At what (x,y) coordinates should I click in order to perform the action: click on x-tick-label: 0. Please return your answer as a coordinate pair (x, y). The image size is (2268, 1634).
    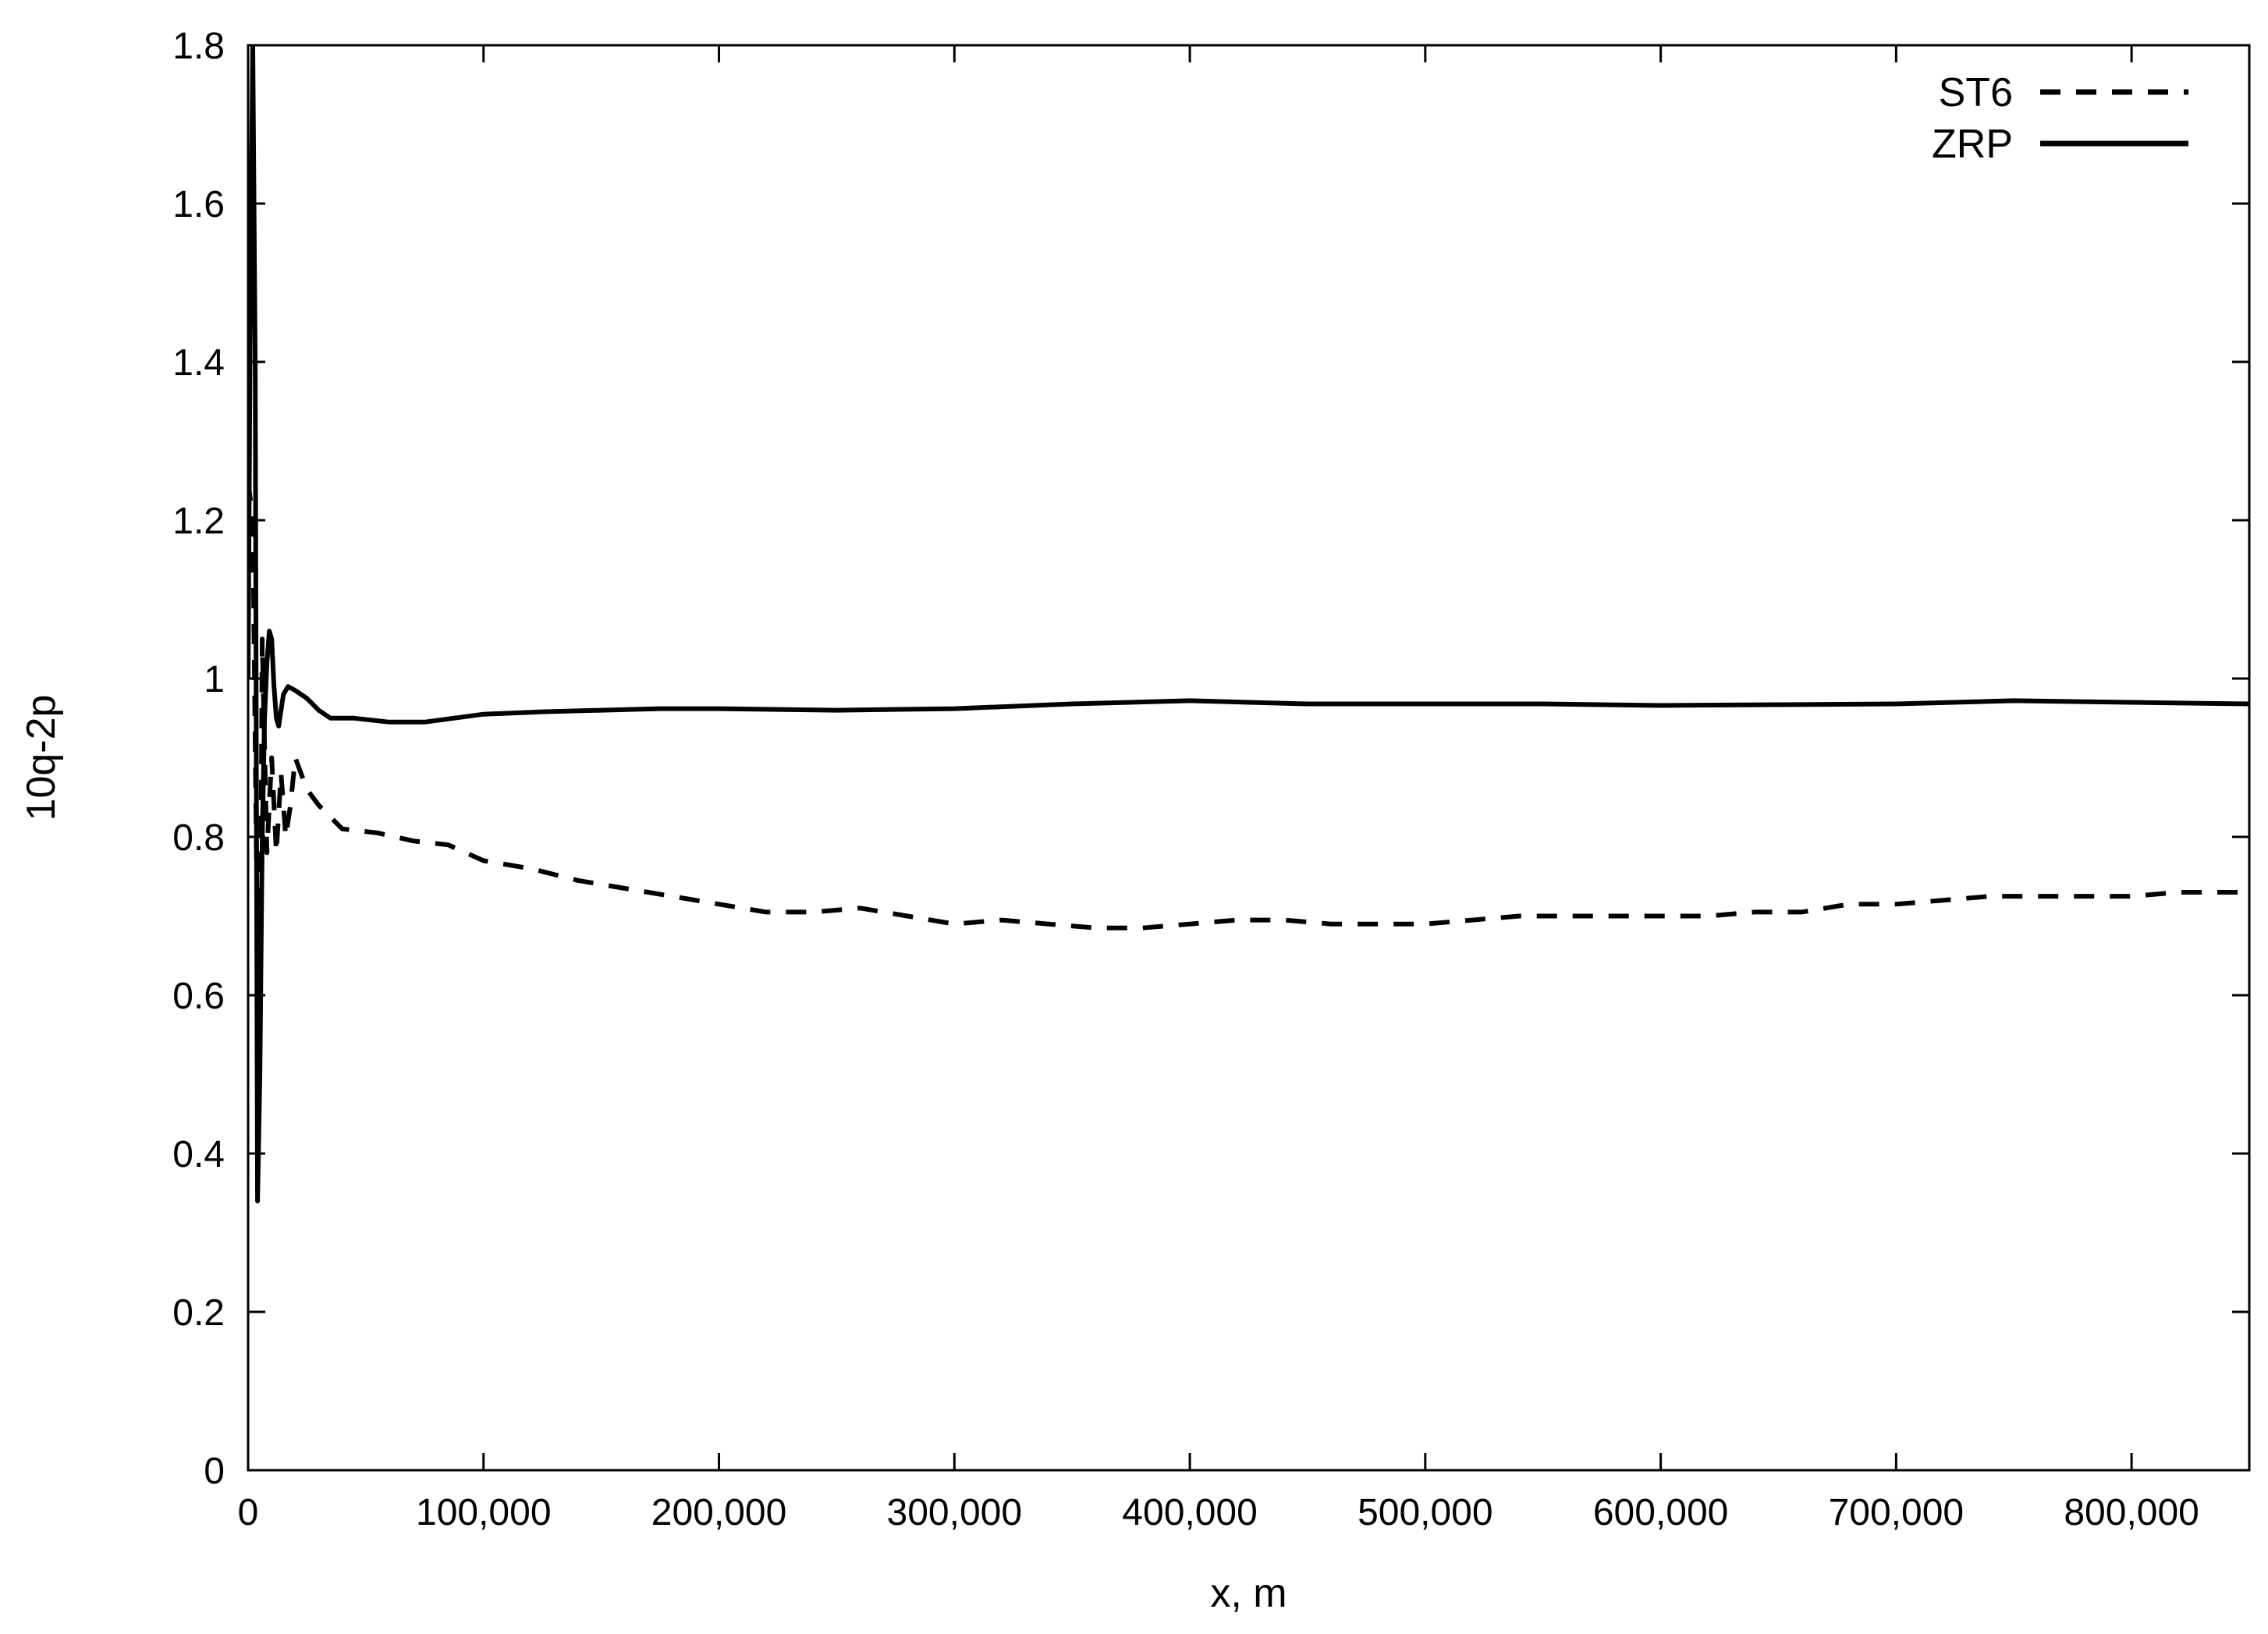
    Looking at the image, I should click on (249, 1512).